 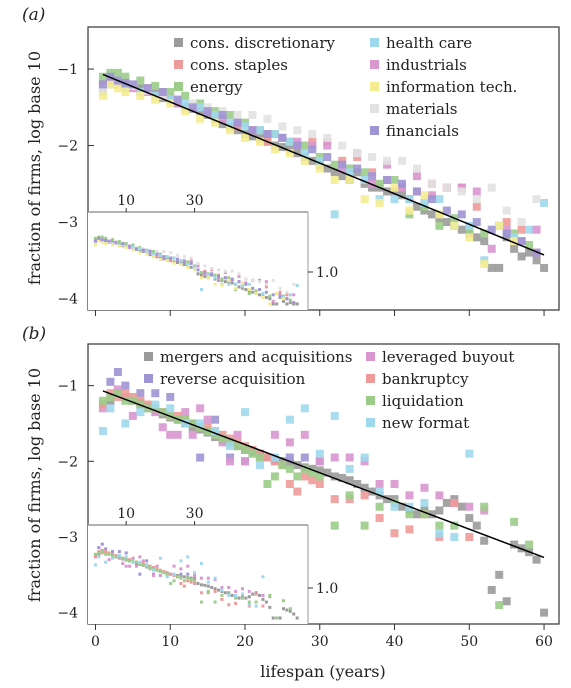 I want to click on inset-top-tick-label: 10, so click(x=126, y=514).